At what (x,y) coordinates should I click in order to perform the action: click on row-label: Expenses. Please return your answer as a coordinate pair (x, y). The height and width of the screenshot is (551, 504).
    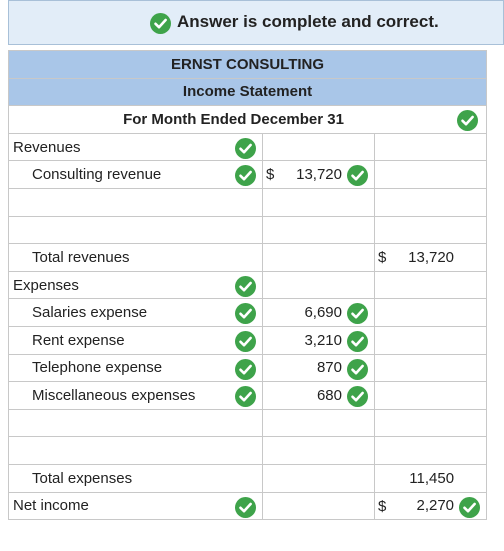
    Looking at the image, I should click on (135, 285).